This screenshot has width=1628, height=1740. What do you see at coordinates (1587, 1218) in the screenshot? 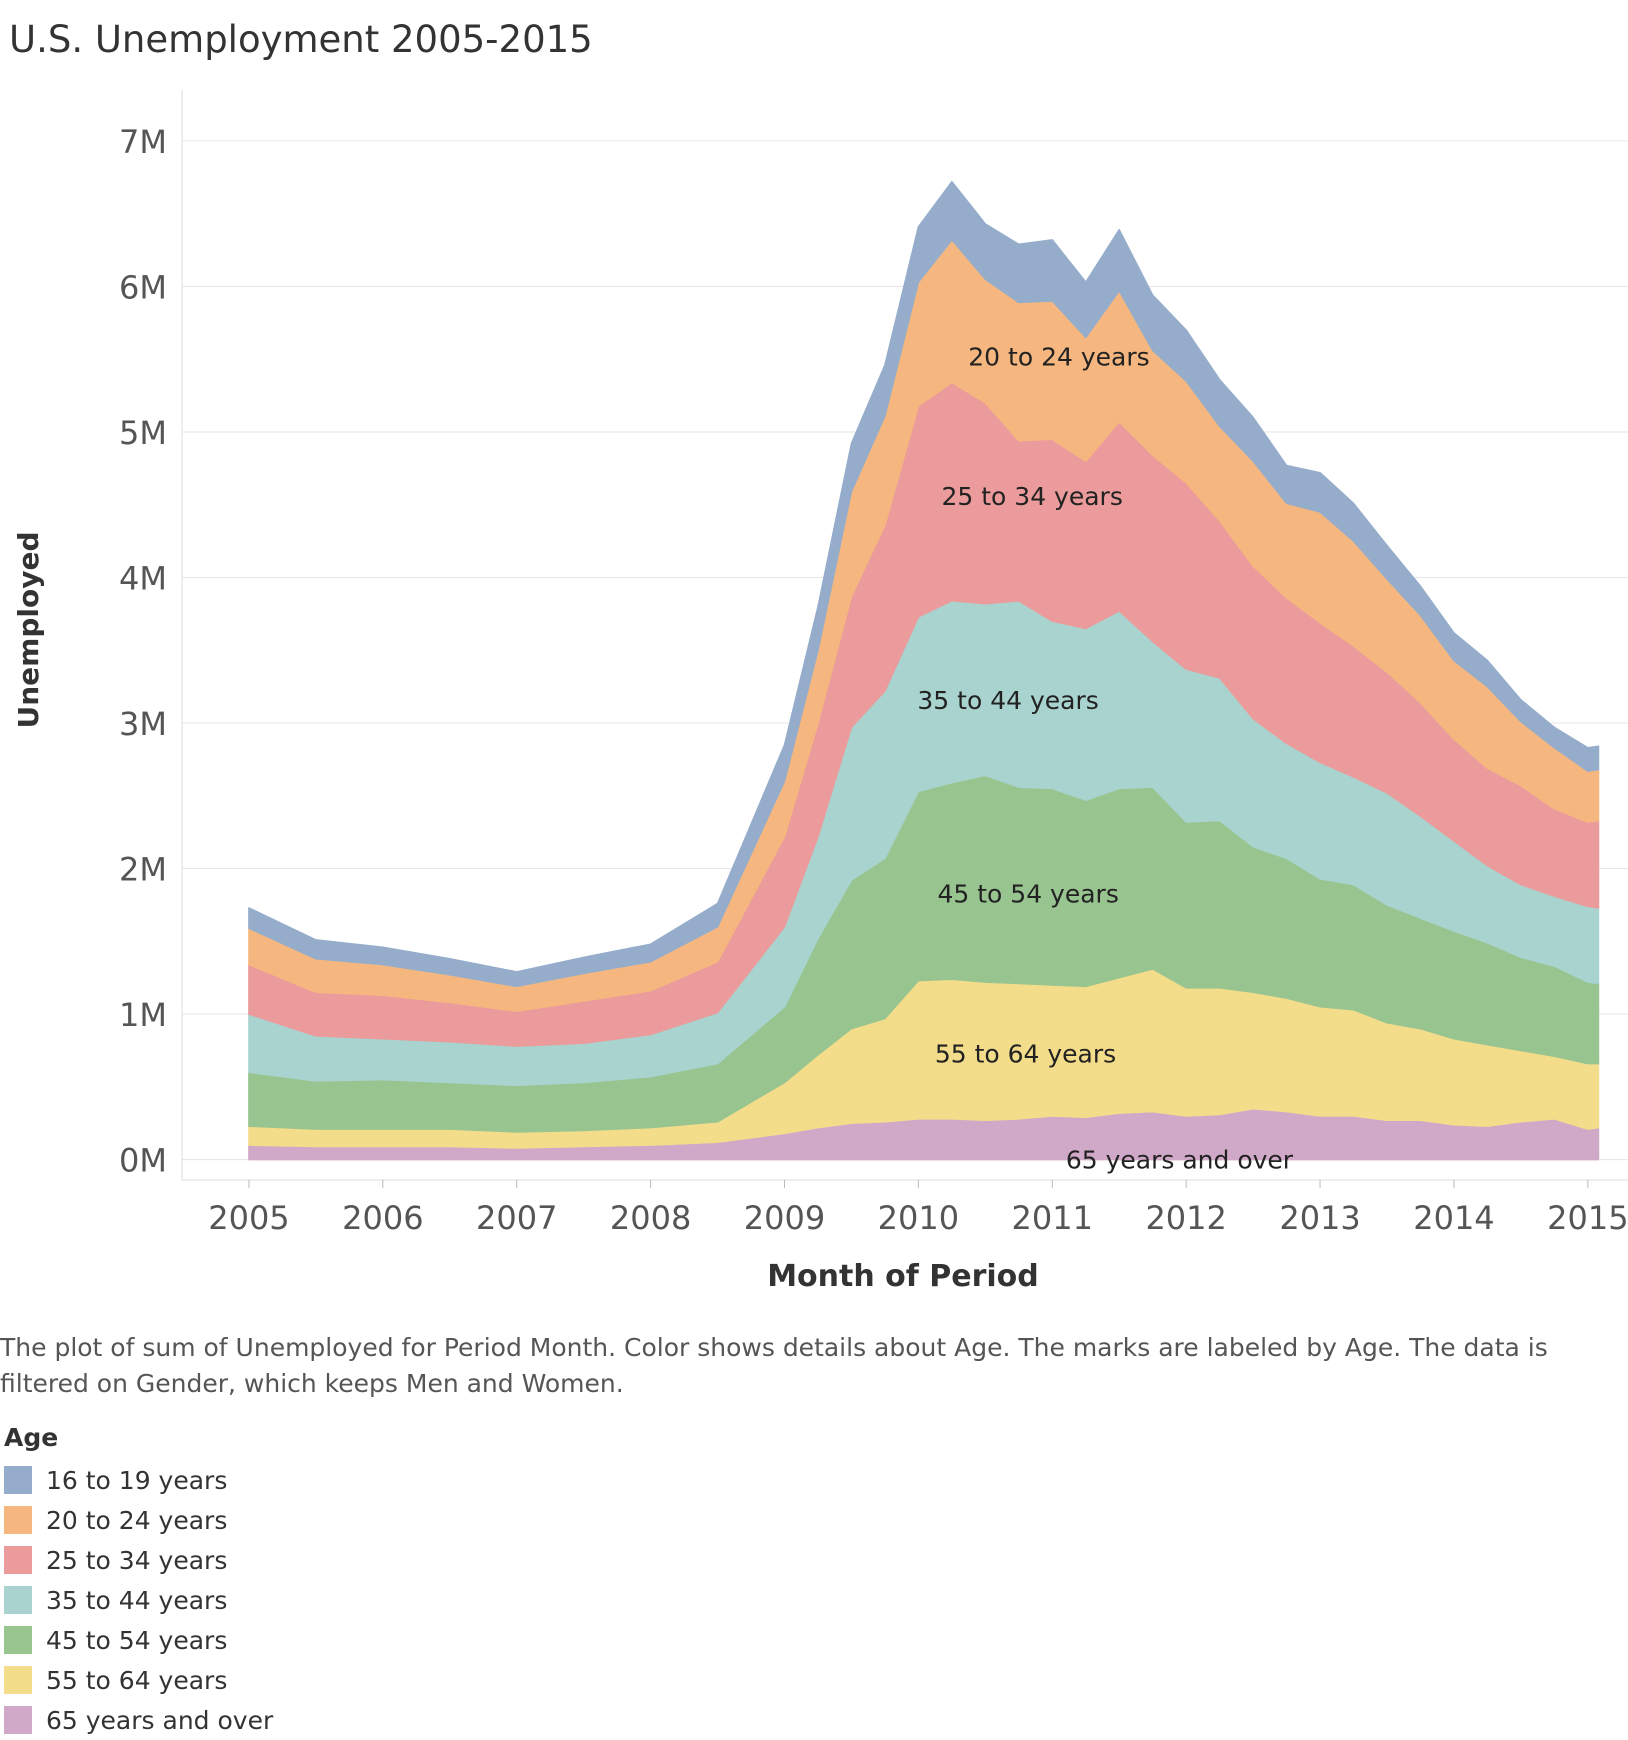
I see `x-tick-label: 2015` at bounding box center [1587, 1218].